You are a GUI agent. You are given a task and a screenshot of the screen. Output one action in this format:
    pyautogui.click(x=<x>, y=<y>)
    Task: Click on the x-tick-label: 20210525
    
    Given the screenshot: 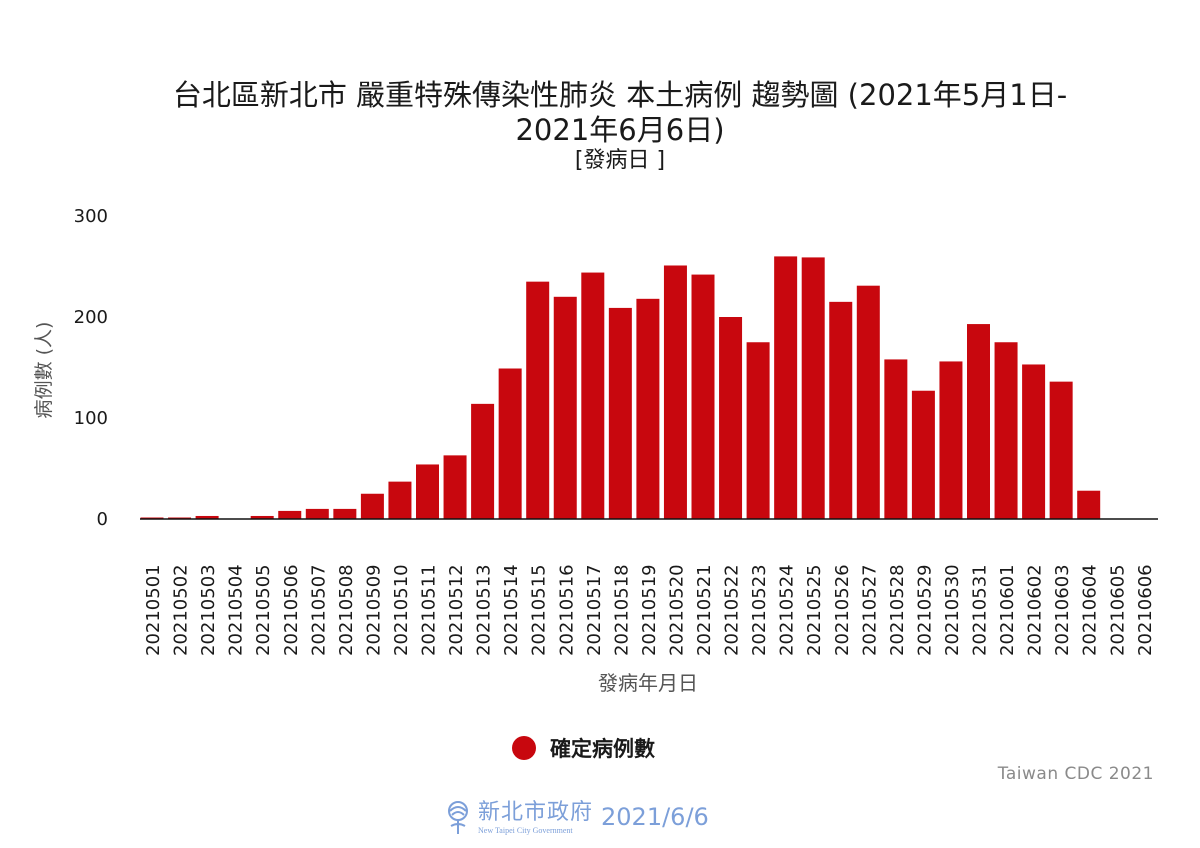 What is the action you would take?
    pyautogui.click(x=814, y=610)
    